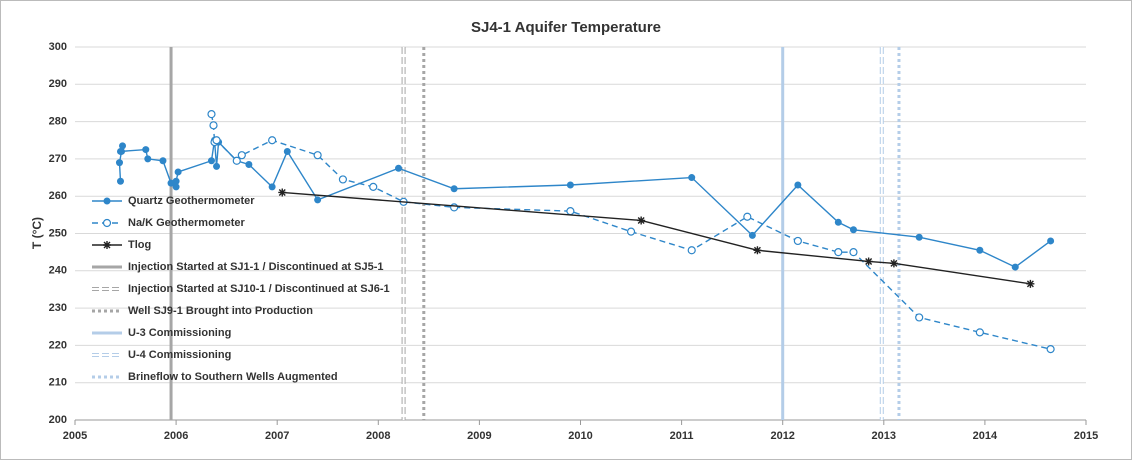 Image resolution: width=1132 pixels, height=460 pixels. I want to click on x-tick-label: 2015, so click(1086, 436).